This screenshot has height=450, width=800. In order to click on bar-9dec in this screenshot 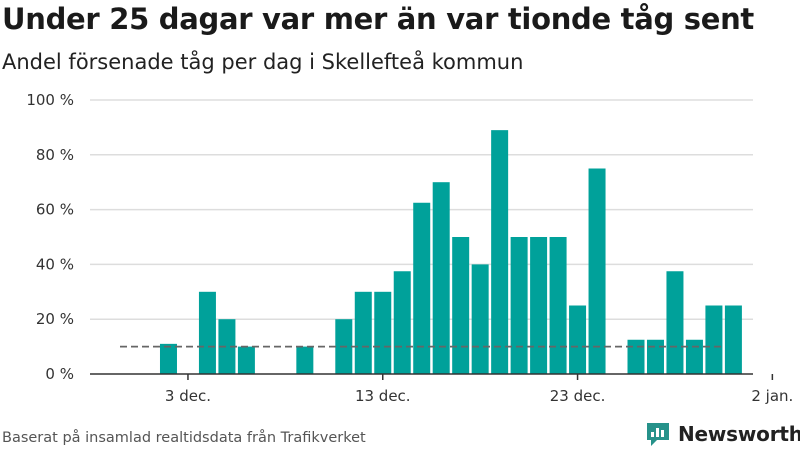, I will do `click(305, 360)`.